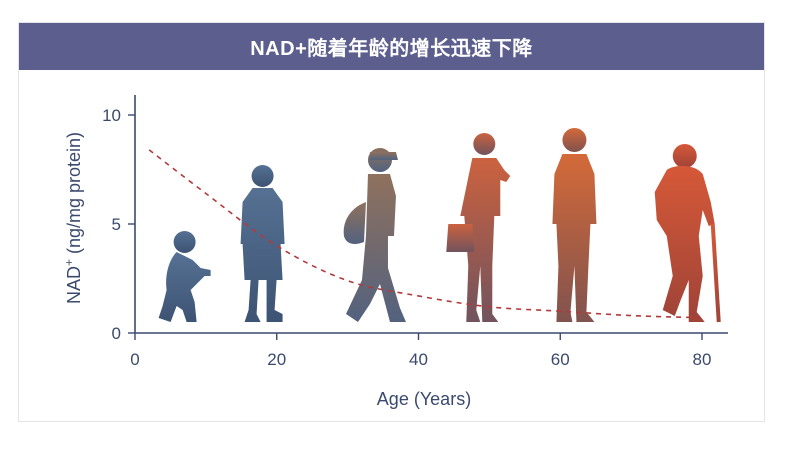 This screenshot has width=792, height=455. Describe the element at coordinates (184, 276) in the screenshot. I see `figure-baby-silhouette` at that location.